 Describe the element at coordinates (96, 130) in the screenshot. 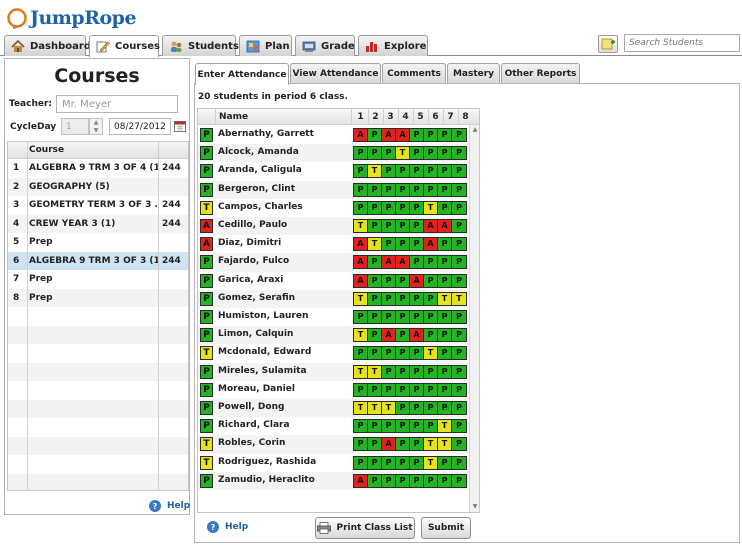

I see `stepper-down-icon: ▼` at that location.